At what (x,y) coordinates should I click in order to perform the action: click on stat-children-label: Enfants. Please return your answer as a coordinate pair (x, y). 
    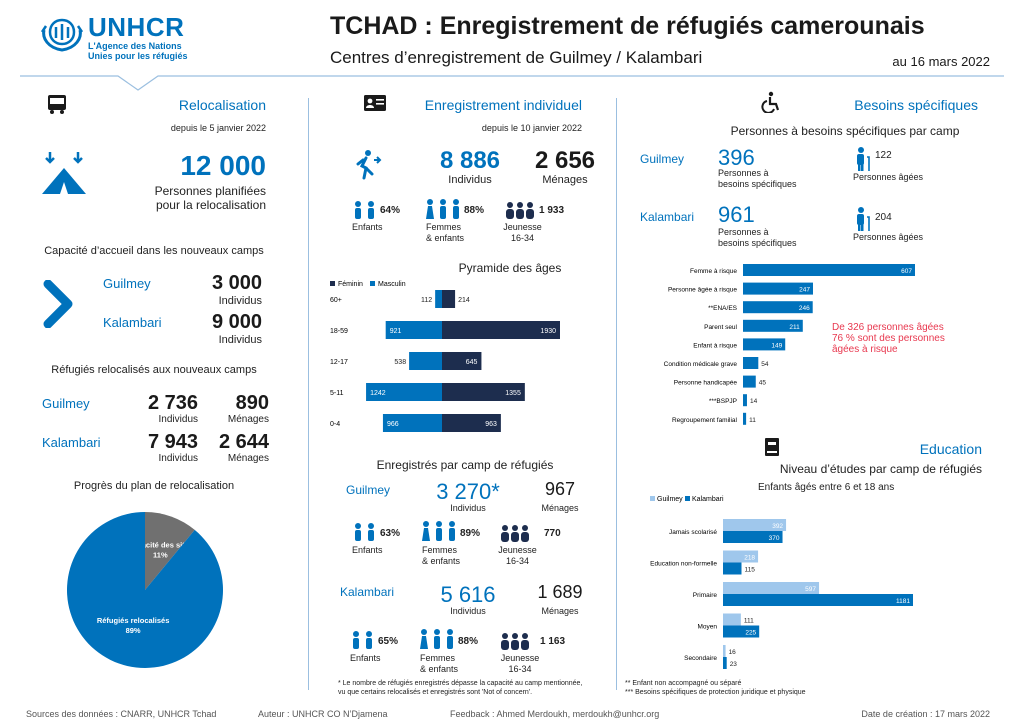
    Looking at the image, I should click on (367, 227).